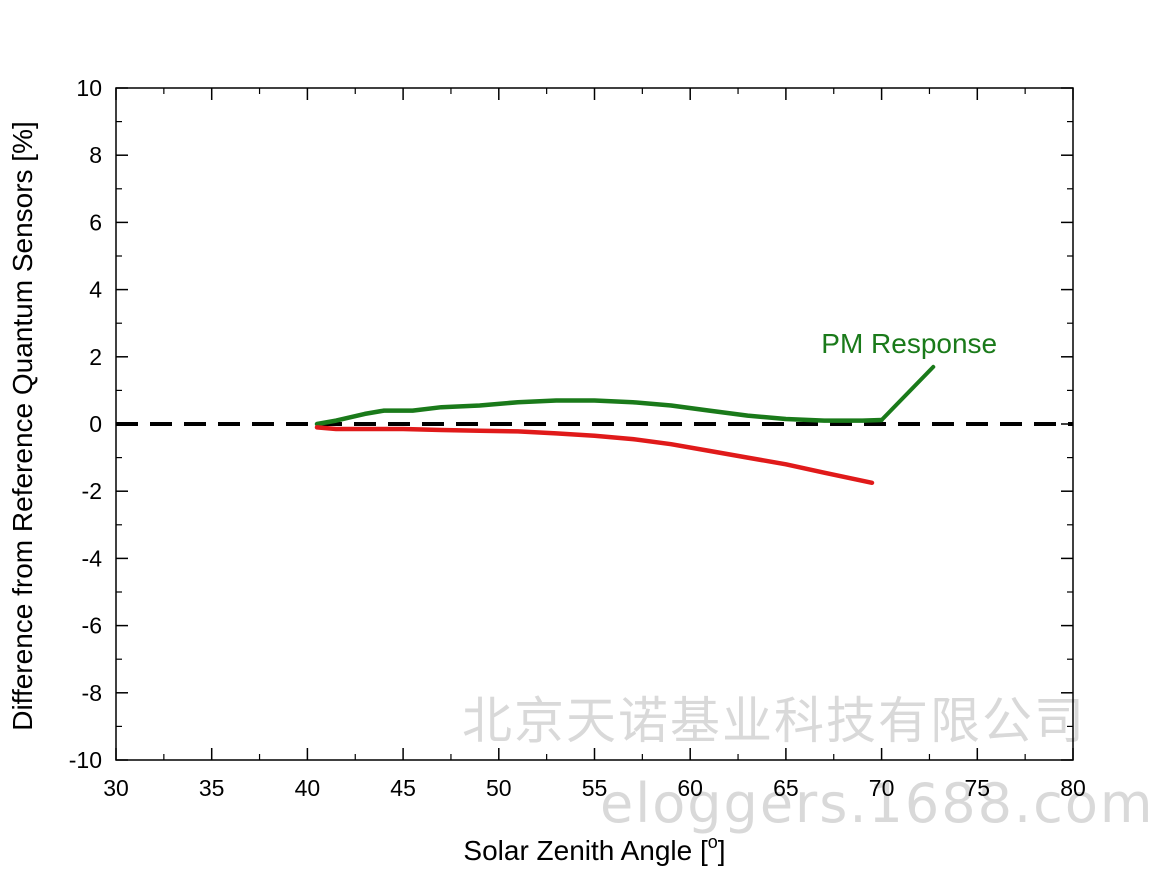  Describe the element at coordinates (92, 491) in the screenshot. I see `y-tick-label: -2` at that location.